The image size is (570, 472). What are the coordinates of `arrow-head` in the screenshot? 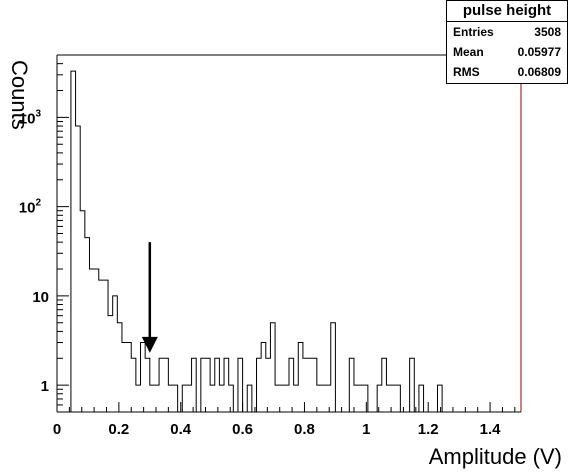 It's located at (149, 344).